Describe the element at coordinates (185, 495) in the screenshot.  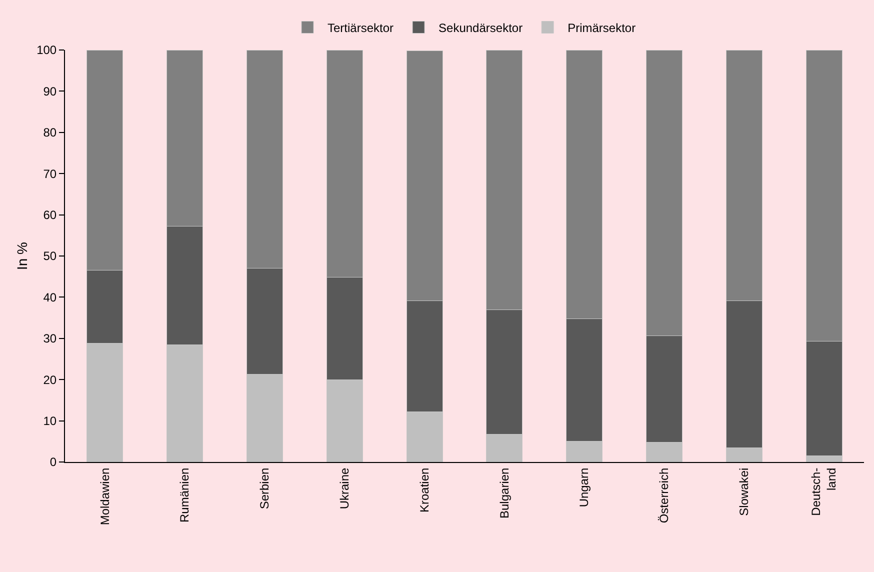
I see `x-tick-label: Rumänien` at that location.